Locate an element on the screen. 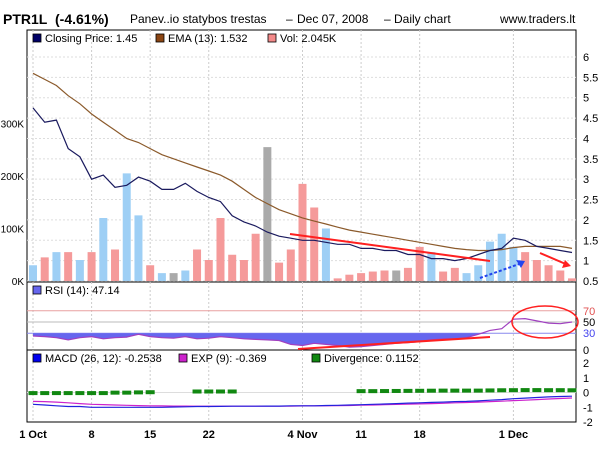  volume-tick-label: 300K is located at coordinates (13, 125).